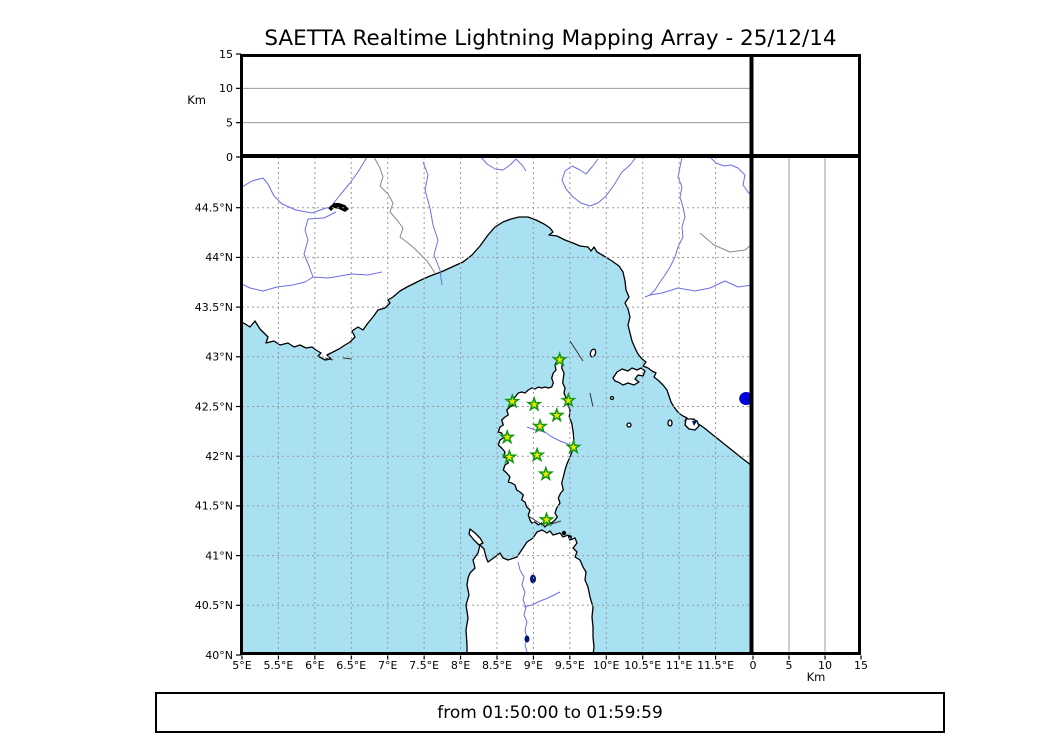 This screenshot has height=750, width=1050. What do you see at coordinates (289, 251) in the screenshot?
I see `river-durance-lower` at bounding box center [289, 251].